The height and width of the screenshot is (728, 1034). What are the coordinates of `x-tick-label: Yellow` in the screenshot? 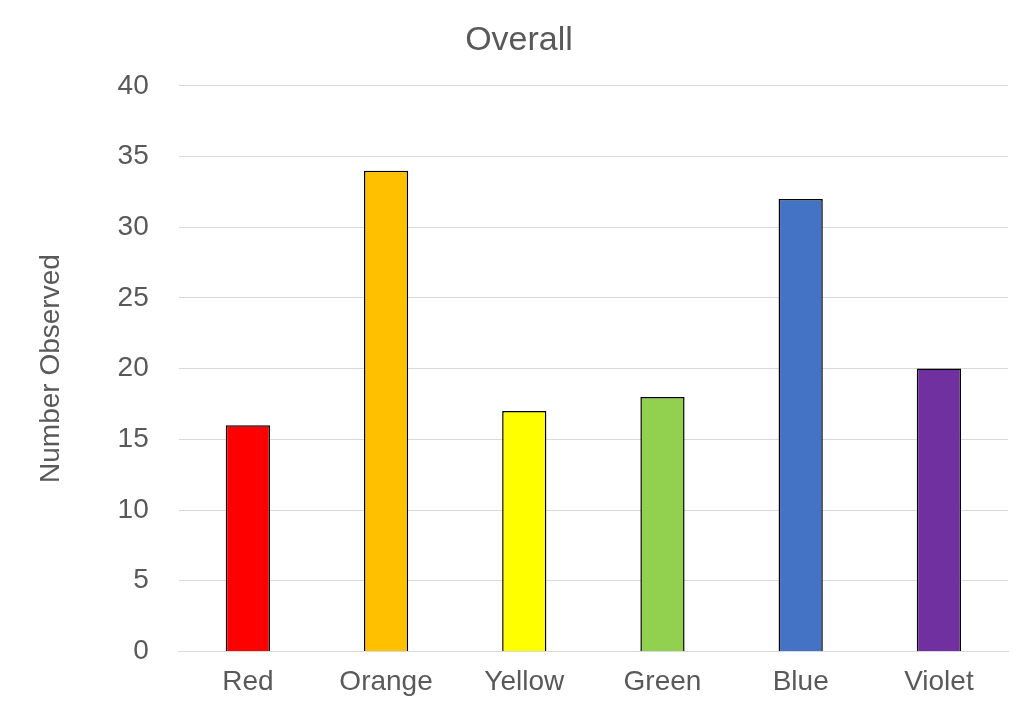 It's located at (524, 680).